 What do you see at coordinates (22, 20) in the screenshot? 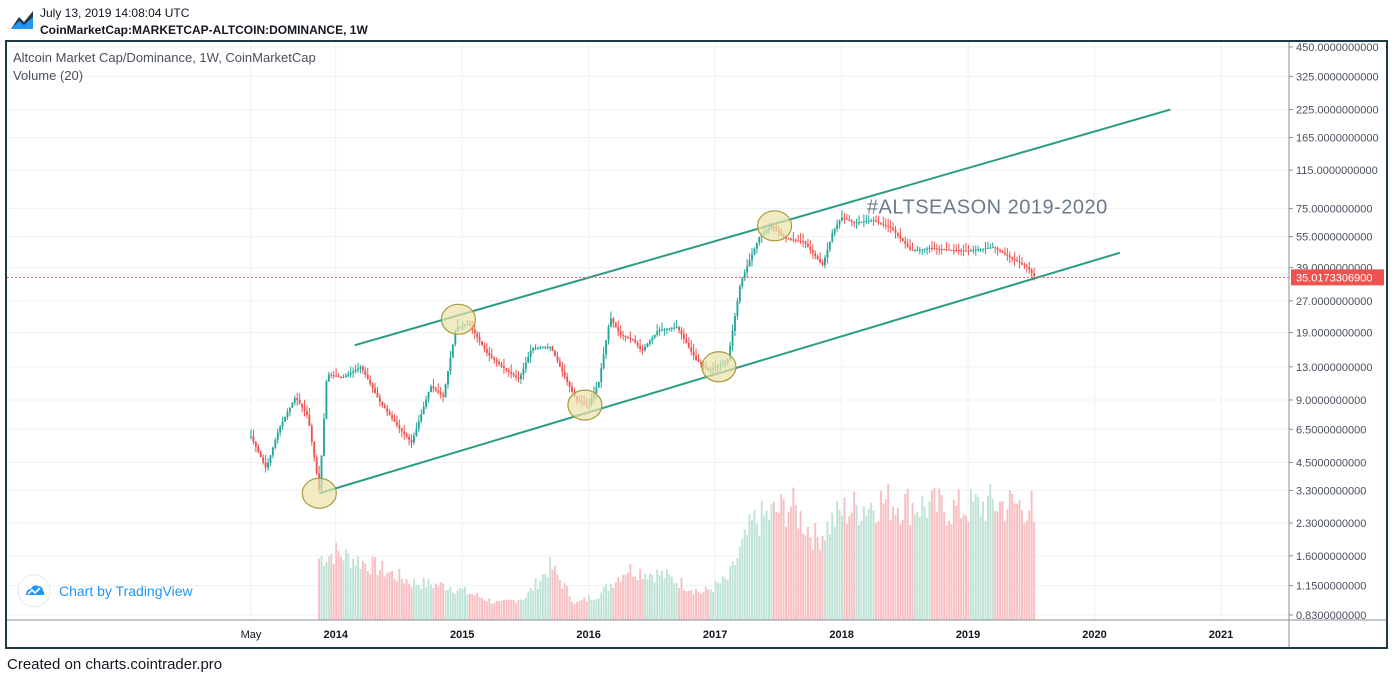
I see `tradingview-logo-icon` at bounding box center [22, 20].